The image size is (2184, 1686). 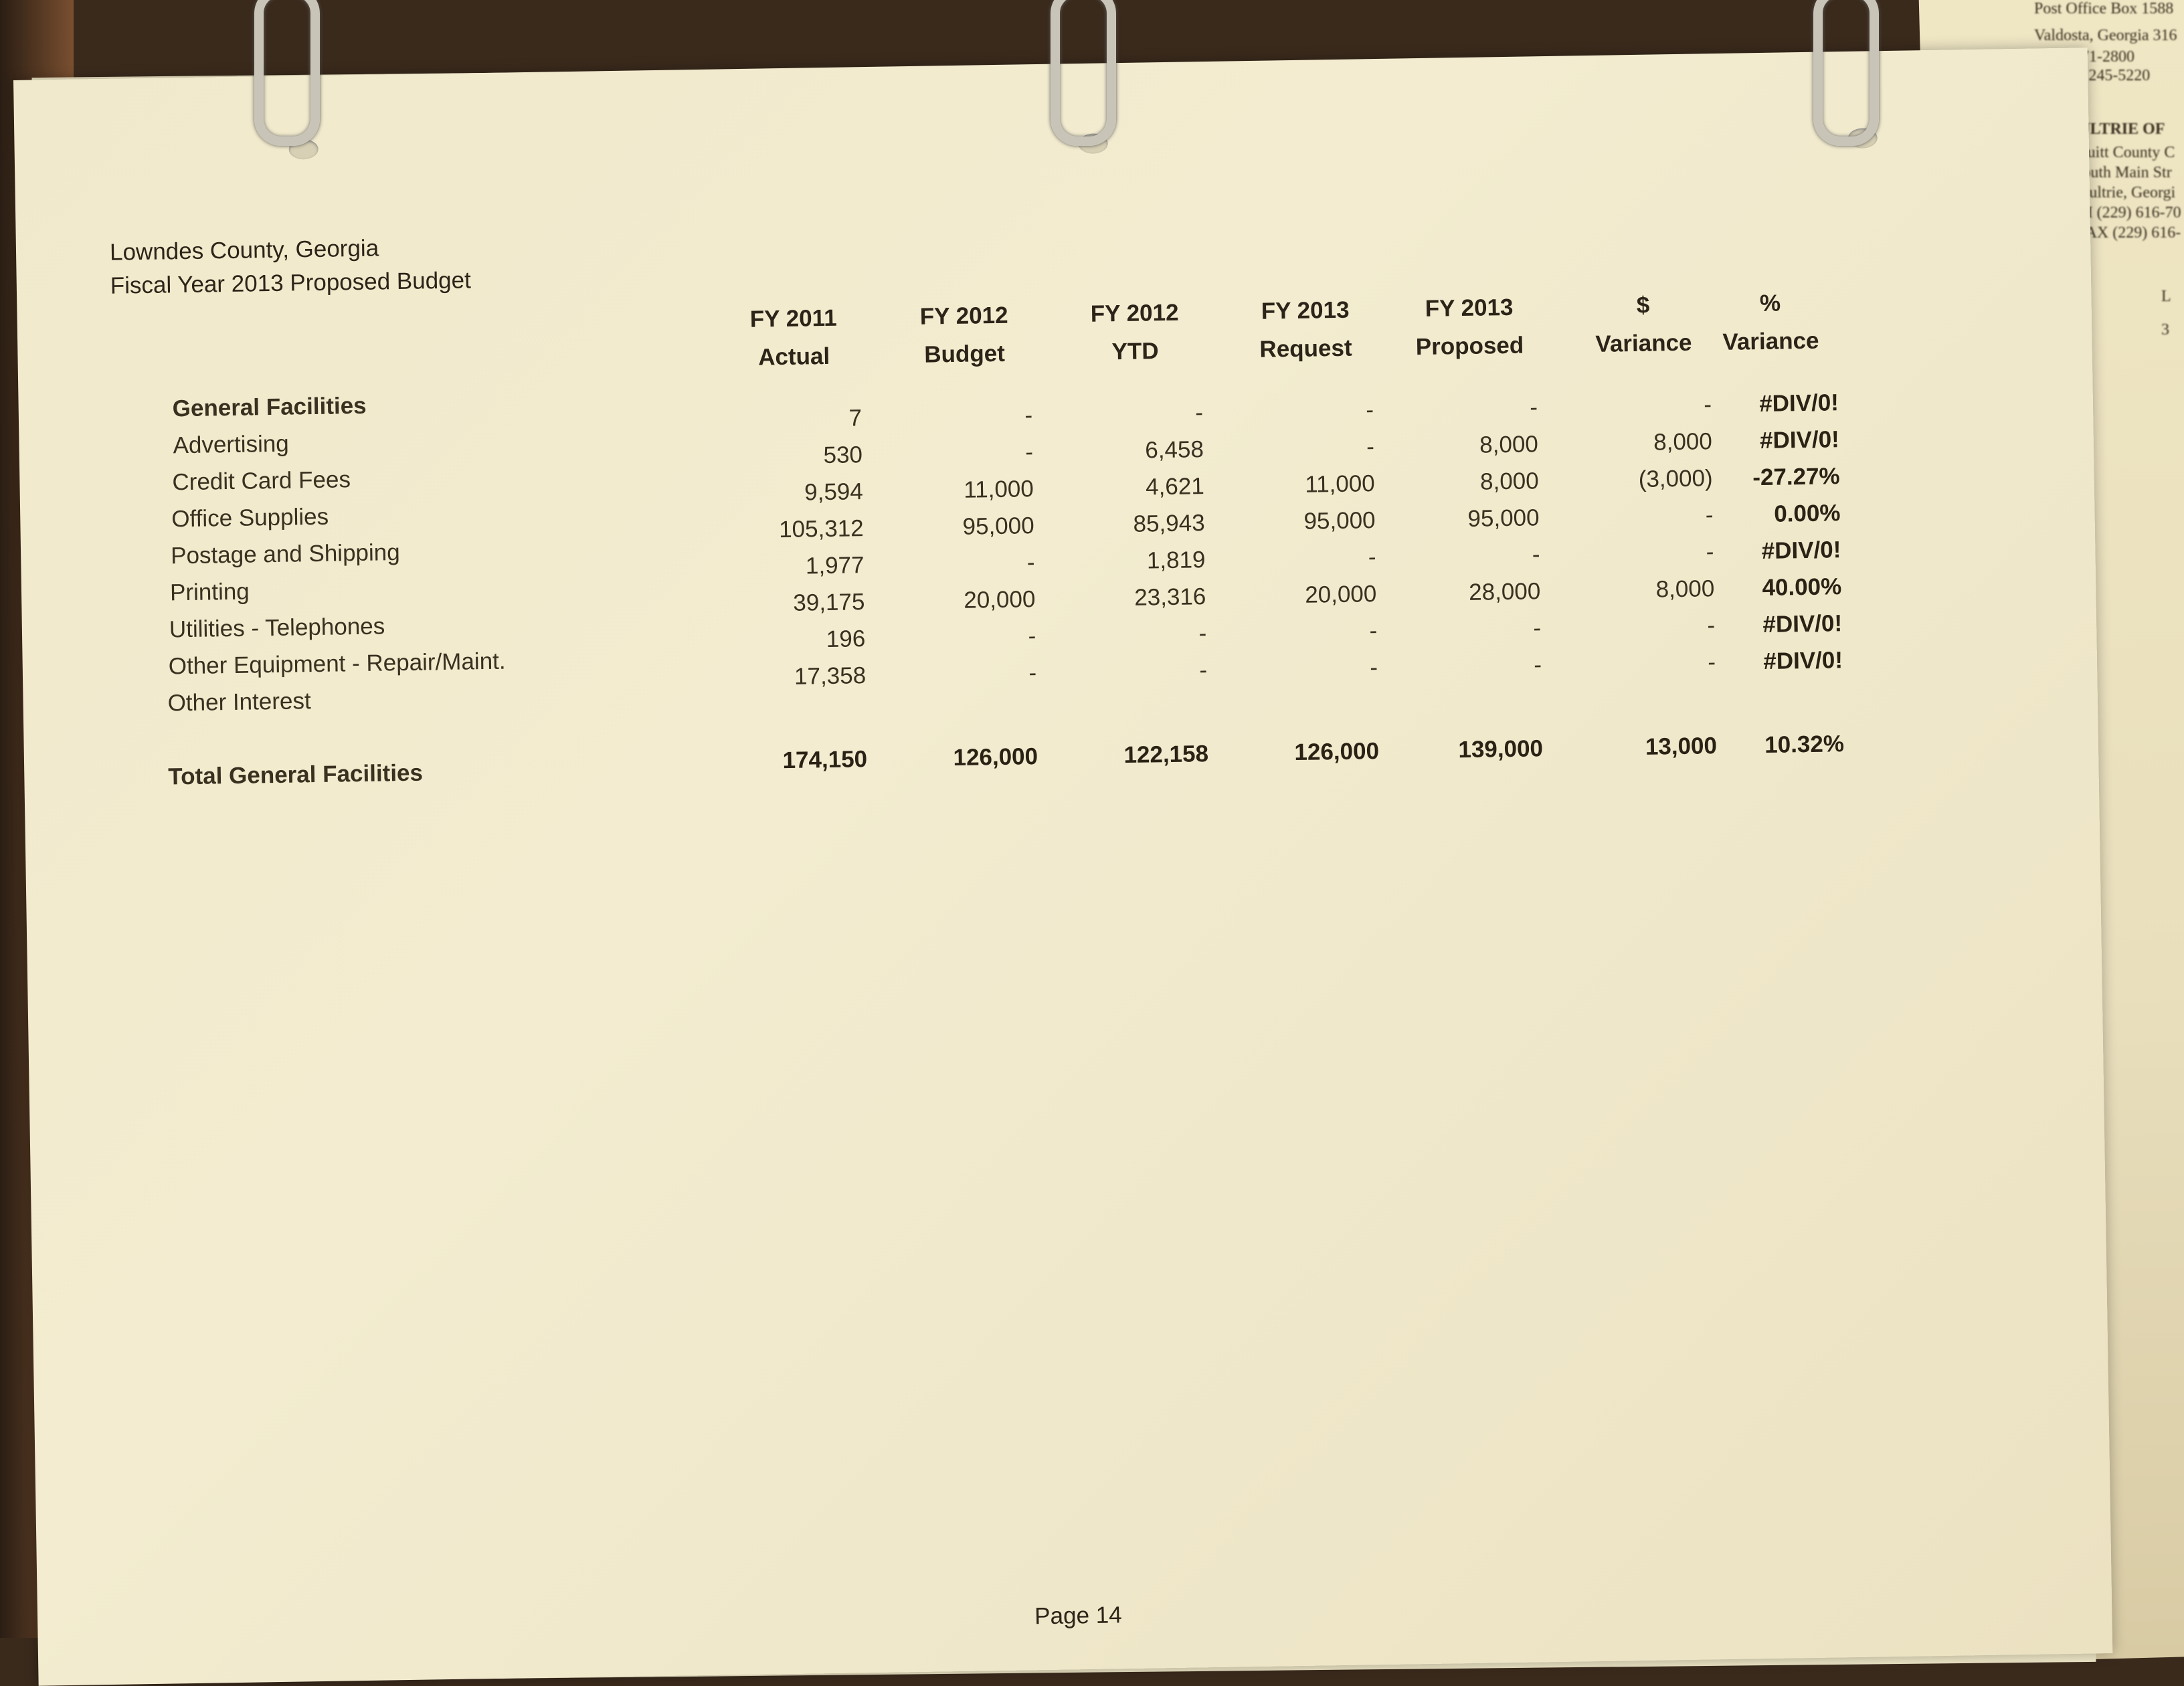 What do you see at coordinates (1802, 587) in the screenshot?
I see `table-cell: 40.00%` at bounding box center [1802, 587].